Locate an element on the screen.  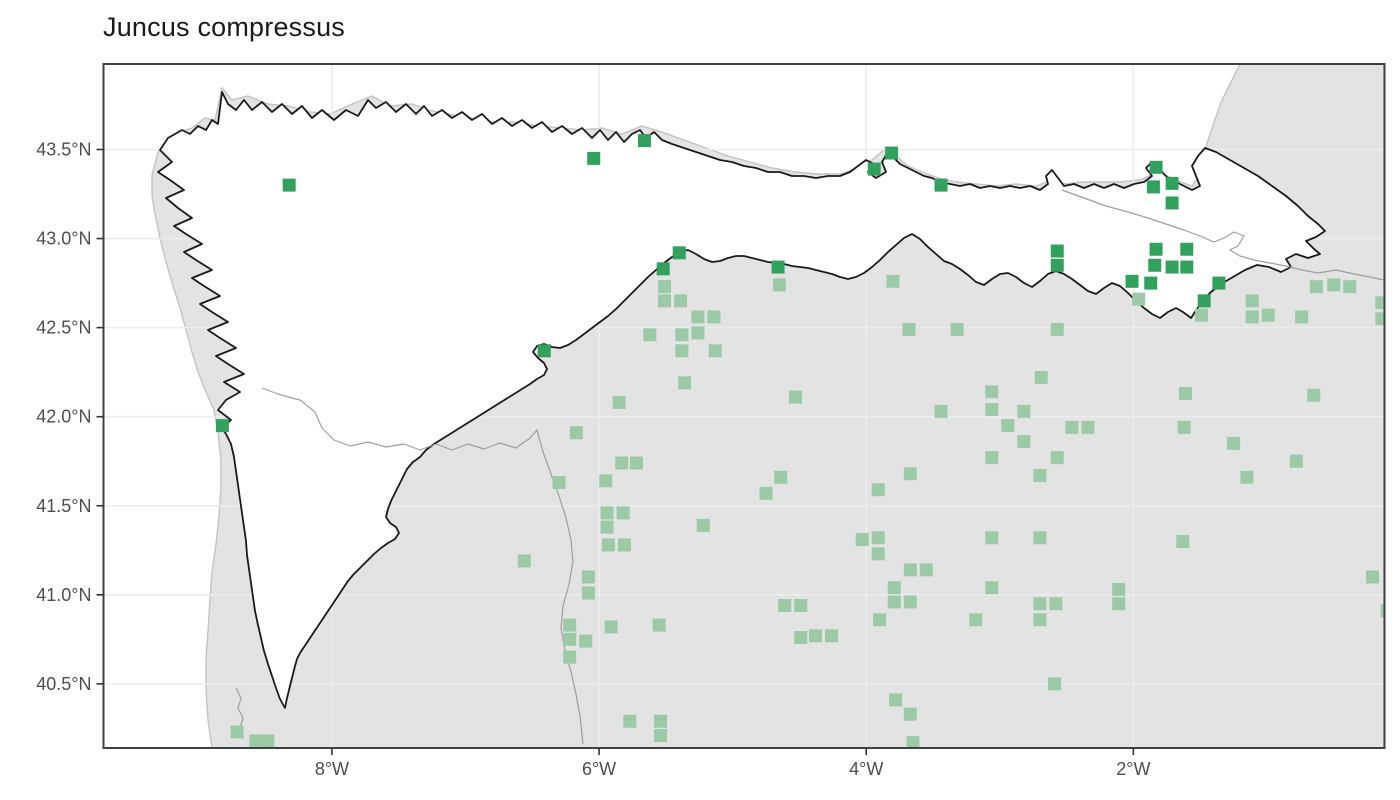
y-tick-label: 42.5°N is located at coordinates (63, 328).